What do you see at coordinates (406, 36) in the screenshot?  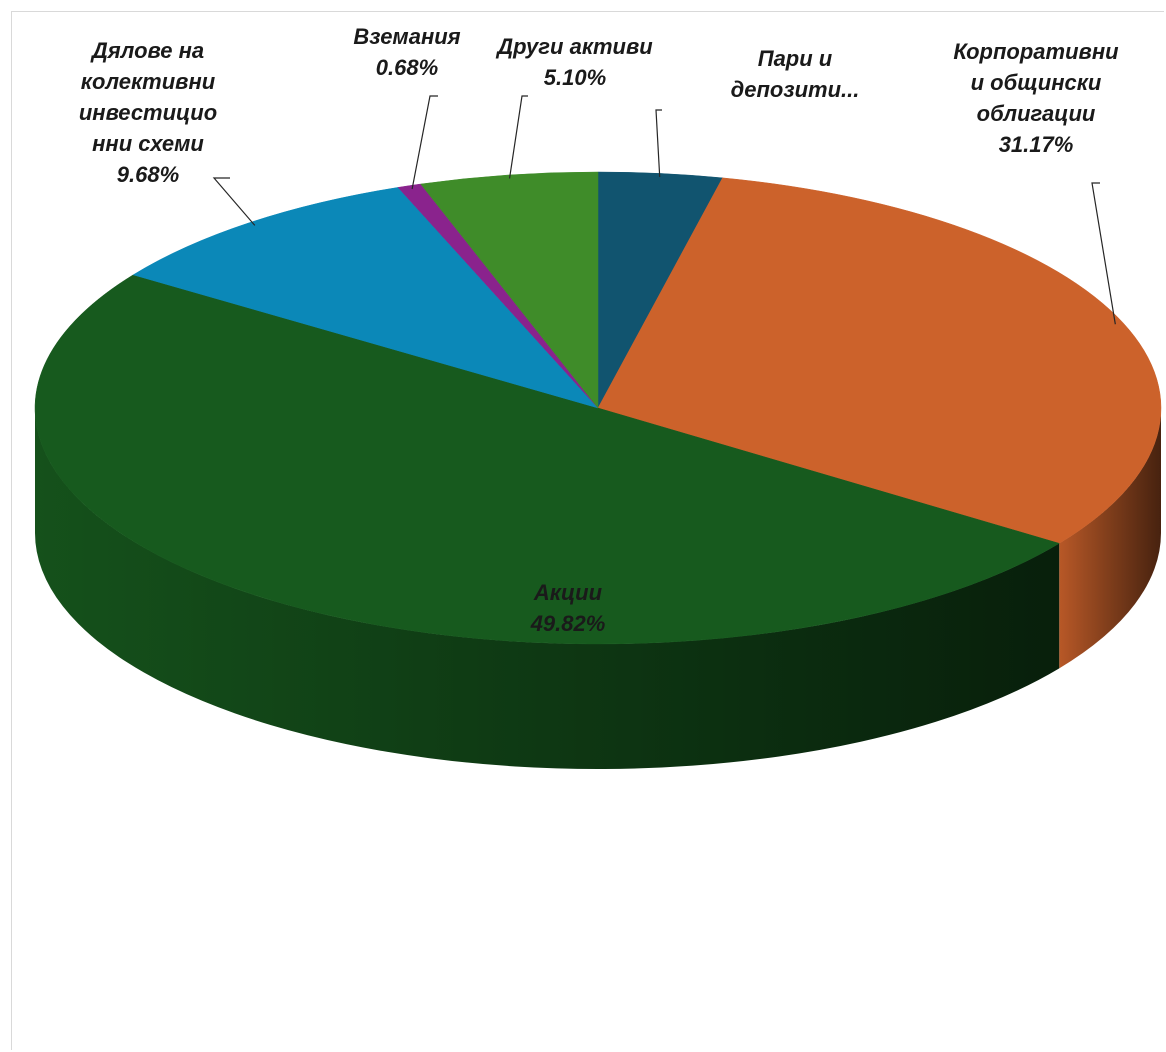 I see `slice-category-label-4: Вземания` at bounding box center [406, 36].